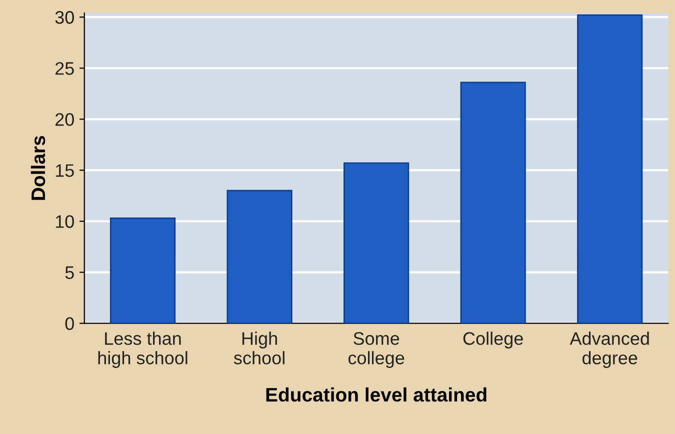 The image size is (675, 434). I want to click on y-tick-label: 30, so click(64, 17).